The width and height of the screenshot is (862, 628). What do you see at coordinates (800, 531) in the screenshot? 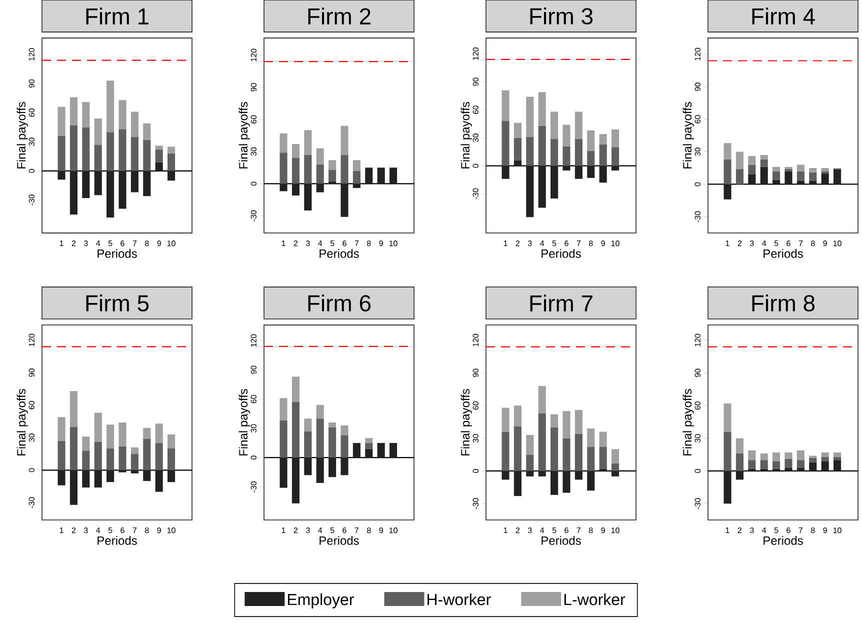
I see `x-tick-label: 7` at bounding box center [800, 531].